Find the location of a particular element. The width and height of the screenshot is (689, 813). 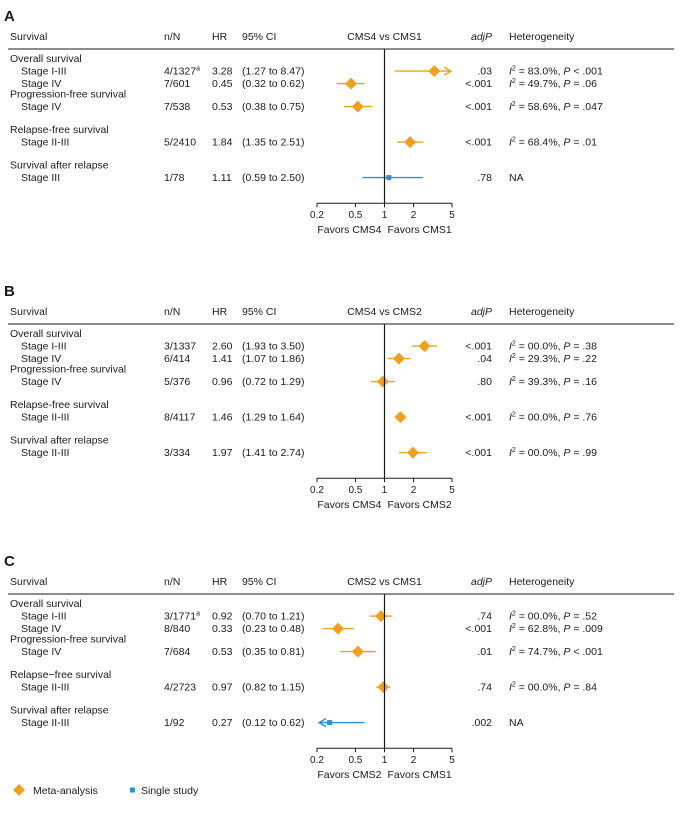

ci-arrow-left is located at coordinates (322, 722).